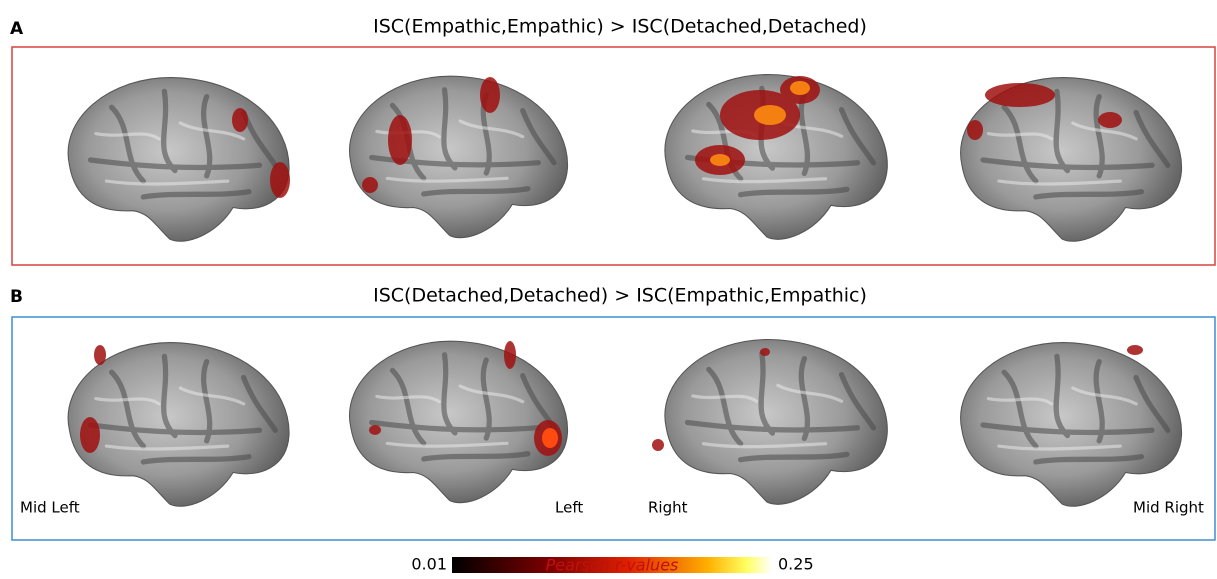 The width and height of the screenshot is (1217, 579). I want to click on colorbar-min: 0.01, so click(429, 564).